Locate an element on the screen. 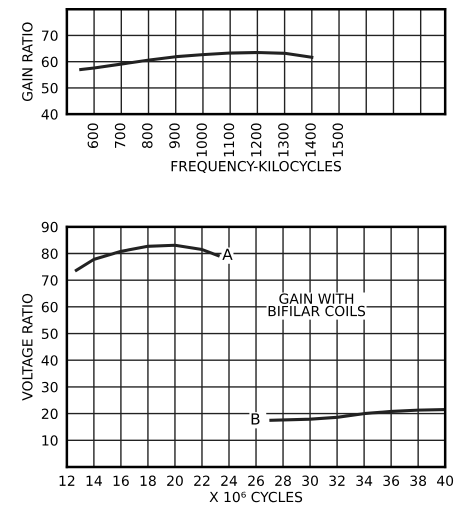 This screenshot has height=512, width=458. y-tick-label: 30 is located at coordinates (50, 387).